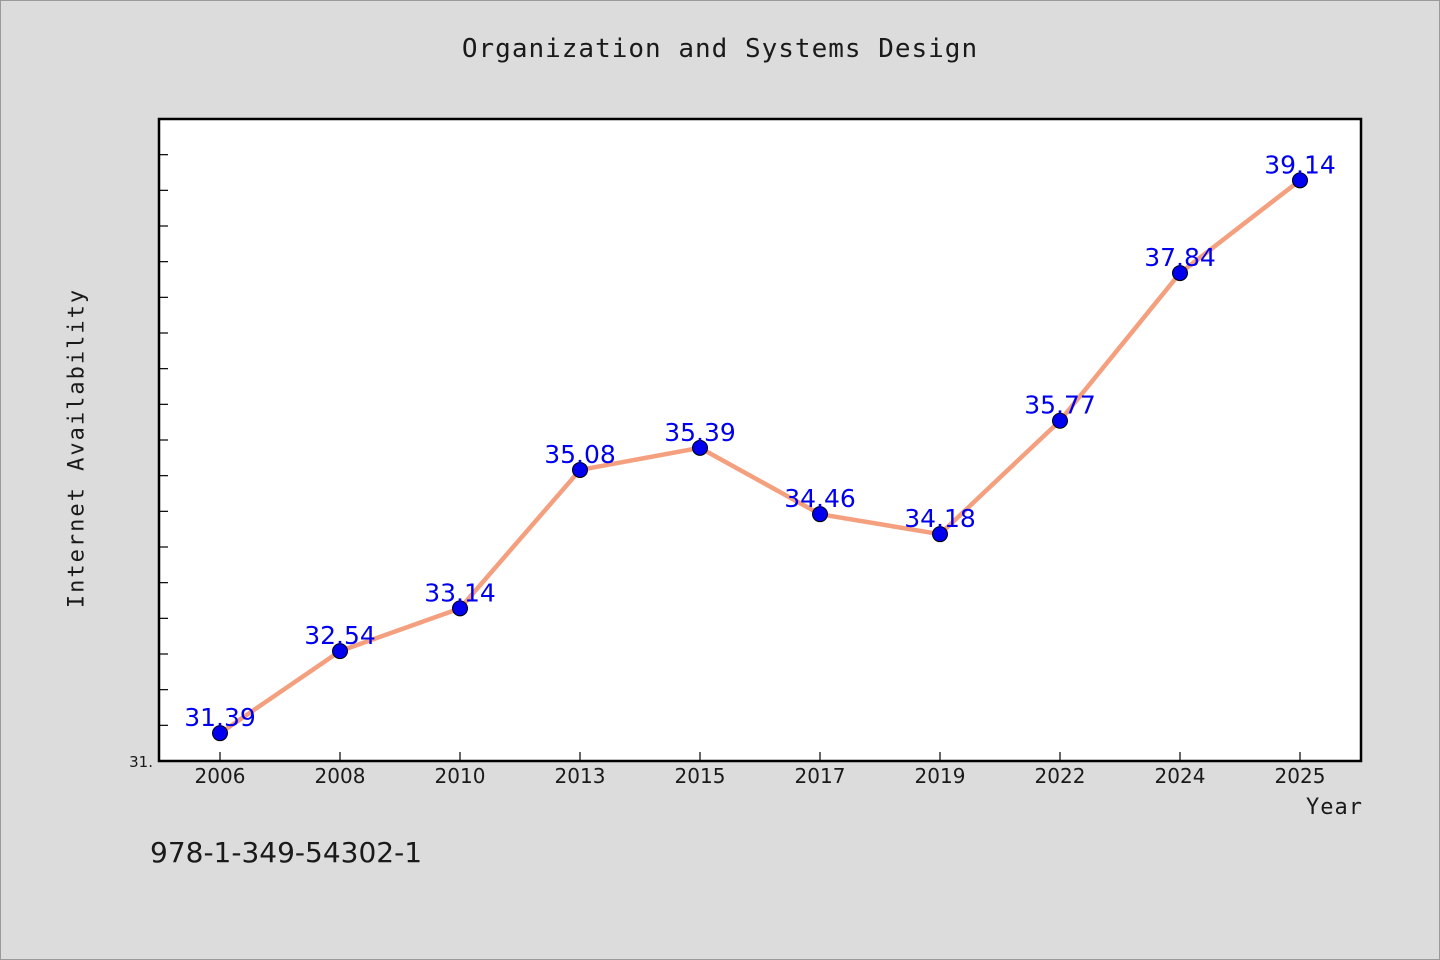 This screenshot has width=1440, height=960. What do you see at coordinates (460, 776) in the screenshot?
I see `x-tick-label: 2010` at bounding box center [460, 776].